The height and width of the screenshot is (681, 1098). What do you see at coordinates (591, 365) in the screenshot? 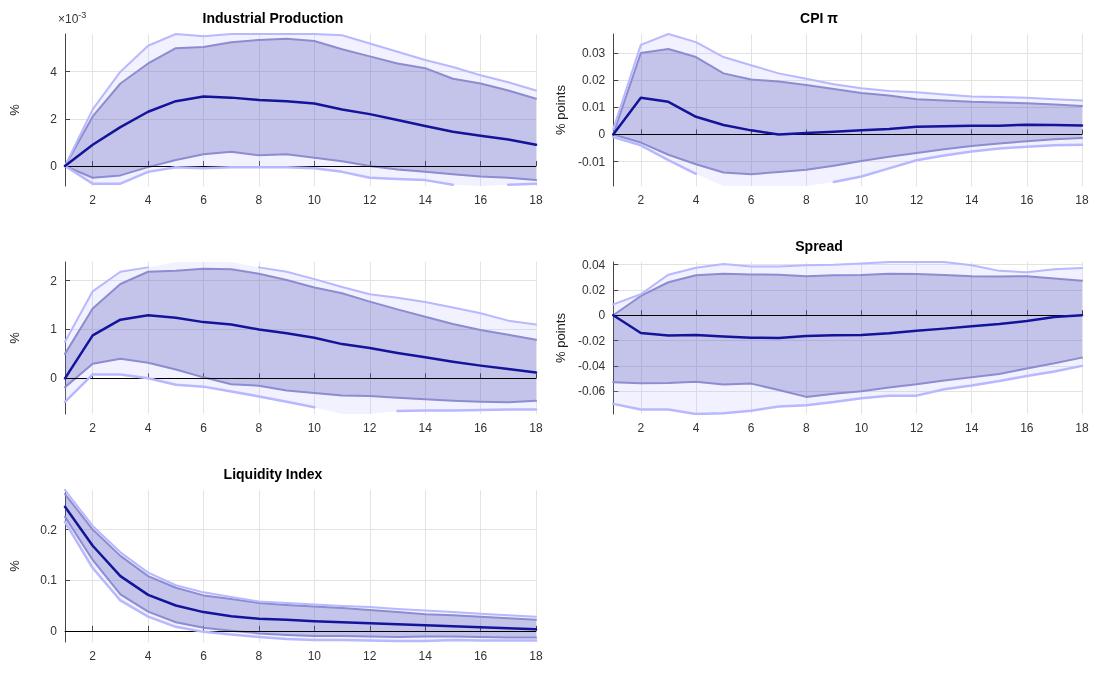
I see `y-tick-label: -0.04` at bounding box center [591, 365].